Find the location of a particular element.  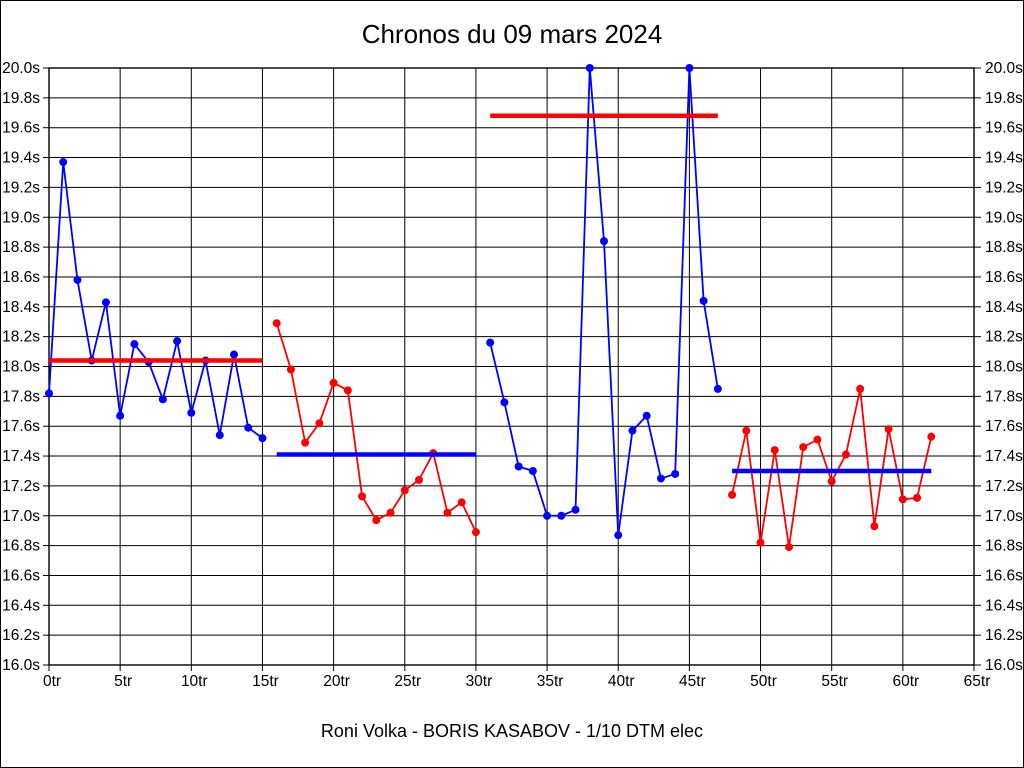

x-axis-label: 45tr is located at coordinates (692, 681).